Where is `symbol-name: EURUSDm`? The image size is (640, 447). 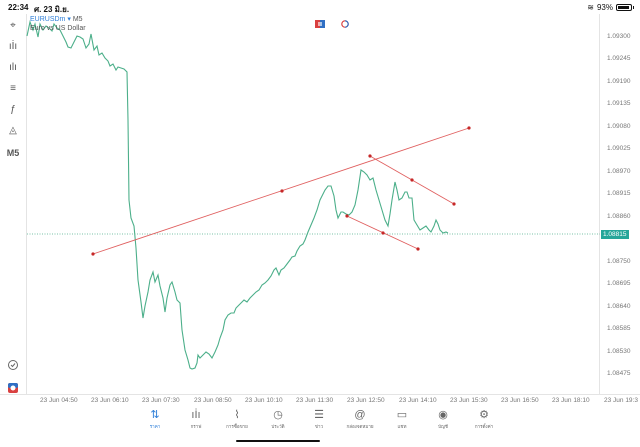 symbol-name: EURUSDm is located at coordinates (48, 19).